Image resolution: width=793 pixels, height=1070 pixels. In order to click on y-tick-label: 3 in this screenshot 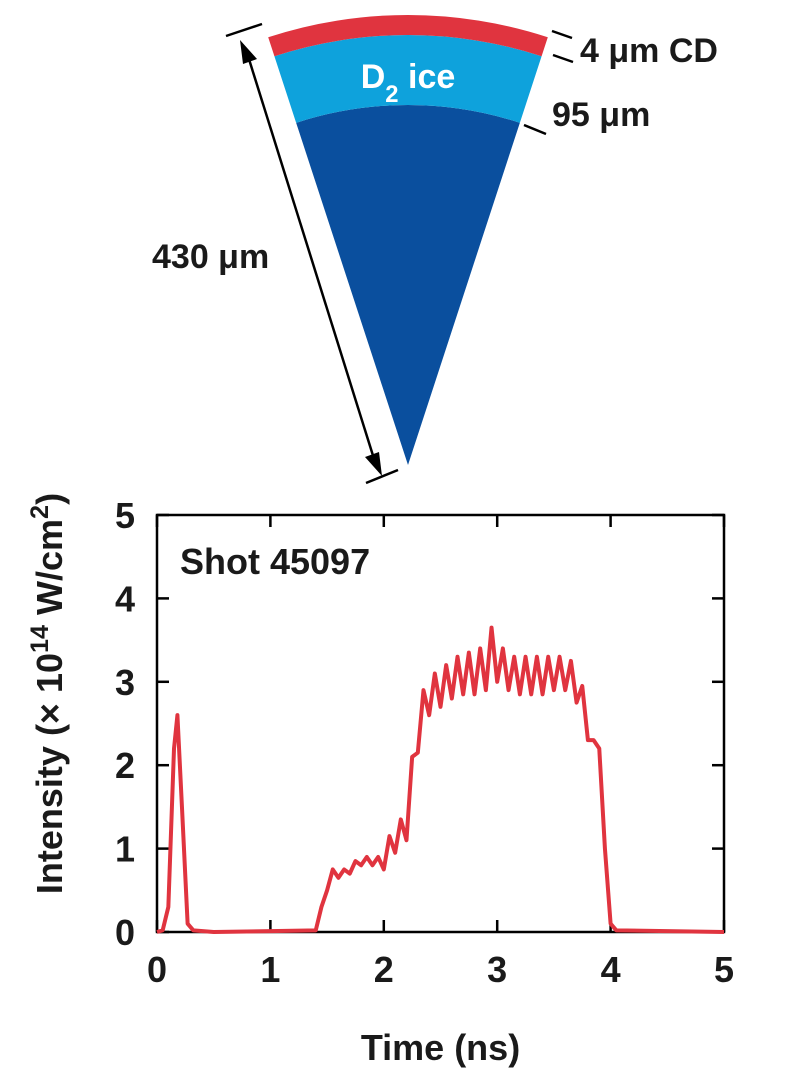, I will do `click(125, 682)`.